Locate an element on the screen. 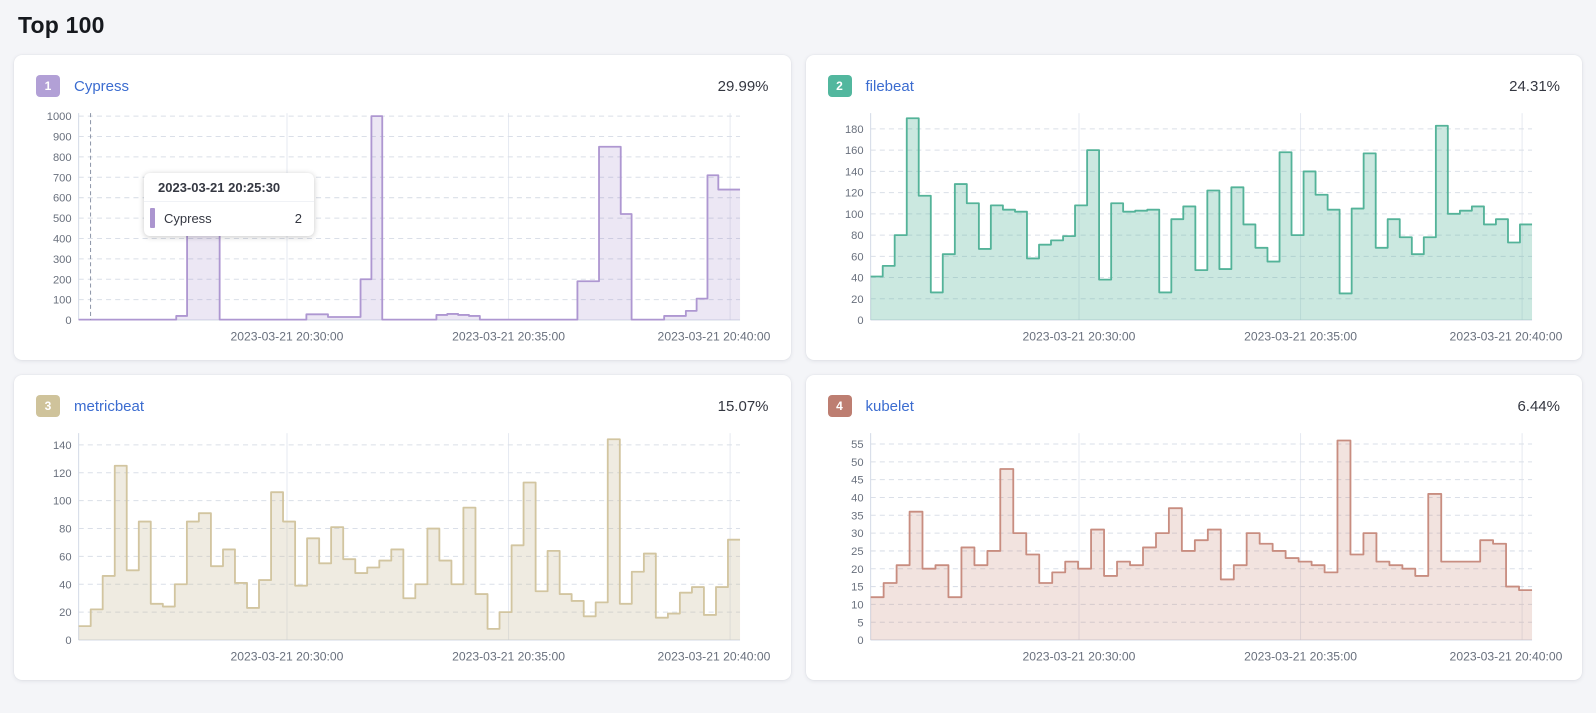 The height and width of the screenshot is (713, 1596). page-title: Top 100 is located at coordinates (61, 25).